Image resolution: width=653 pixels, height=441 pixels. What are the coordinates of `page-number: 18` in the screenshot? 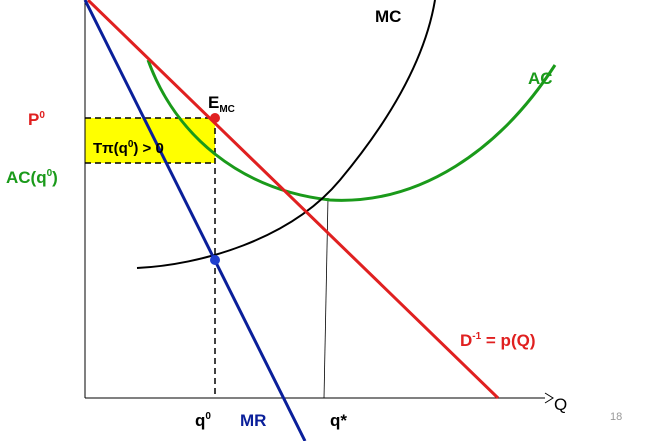 It's located at (616, 417).